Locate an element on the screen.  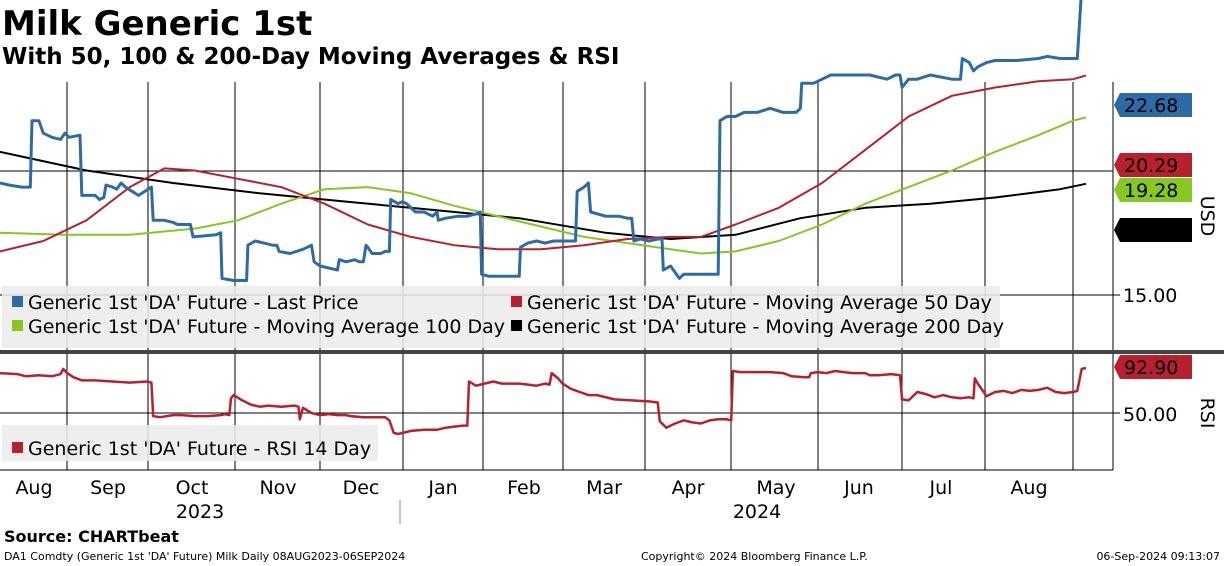
month-label: Dec is located at coordinates (361, 488).